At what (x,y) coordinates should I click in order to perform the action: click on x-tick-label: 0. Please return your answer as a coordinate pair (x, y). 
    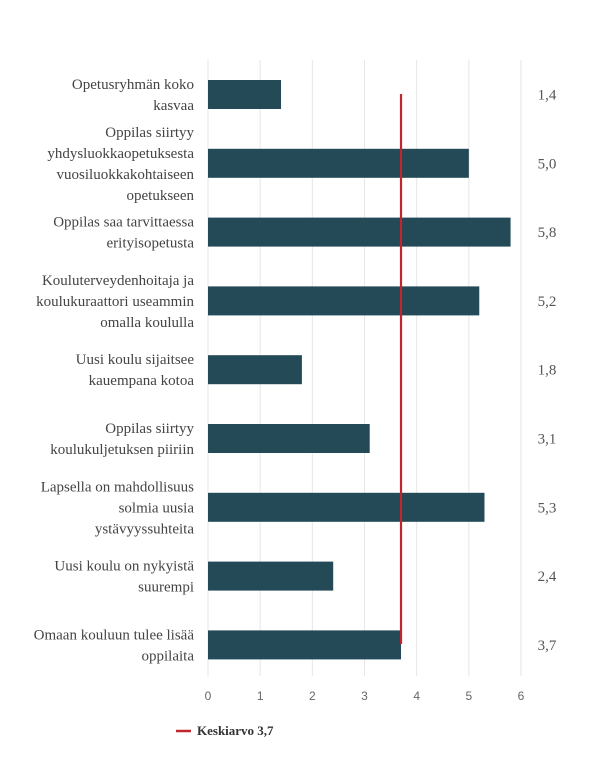
    Looking at the image, I should click on (208, 696).